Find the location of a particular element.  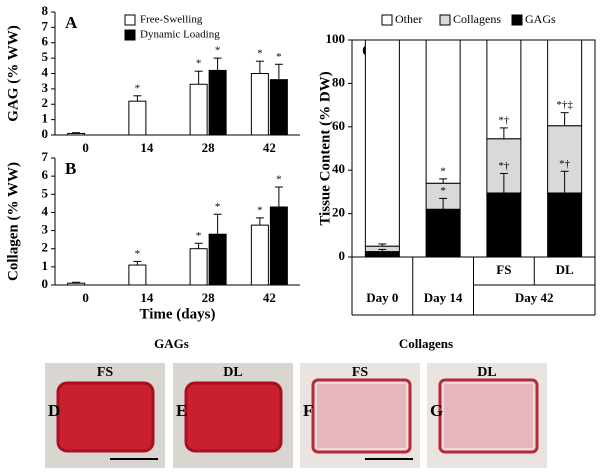

x-tick-label: Day 14 is located at coordinates (443, 297).